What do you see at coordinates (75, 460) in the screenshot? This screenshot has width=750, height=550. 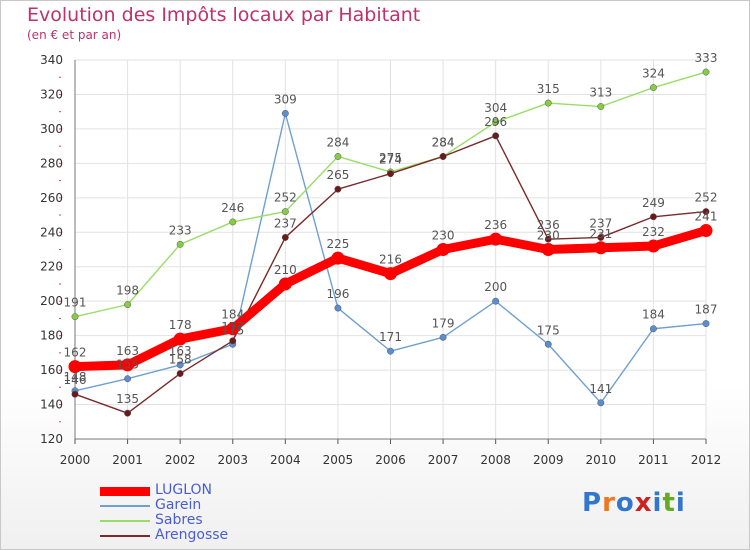 I see `x-tick-label: 2000` at bounding box center [75, 460].